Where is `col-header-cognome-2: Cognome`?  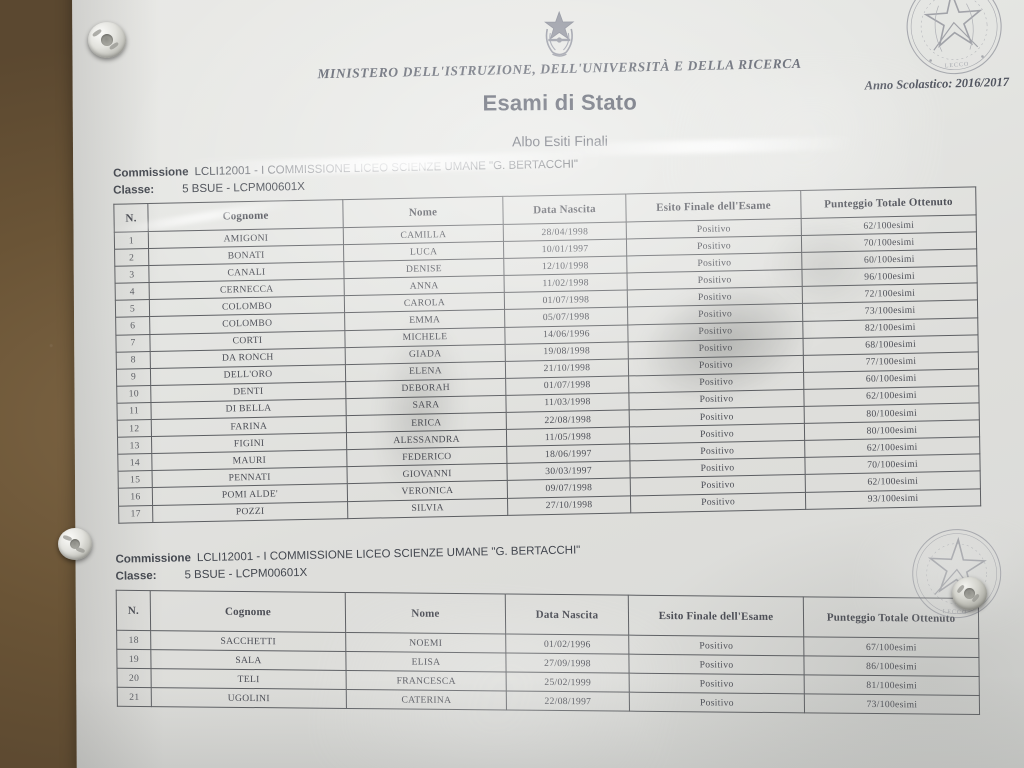 col-header-cognome-2: Cognome is located at coordinates (248, 611).